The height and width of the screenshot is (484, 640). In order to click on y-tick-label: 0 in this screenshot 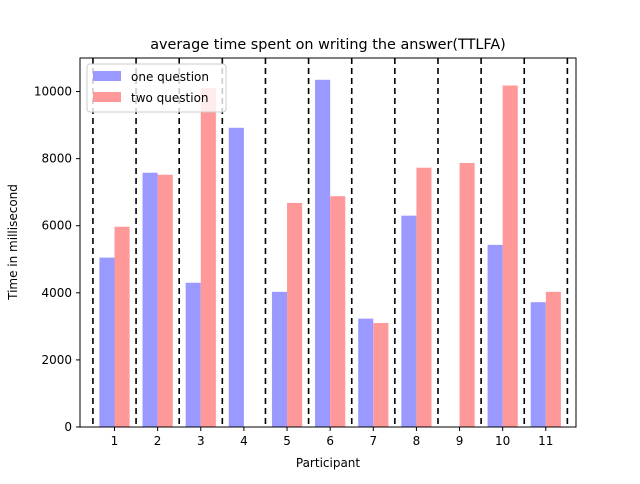, I will do `click(68, 427)`.